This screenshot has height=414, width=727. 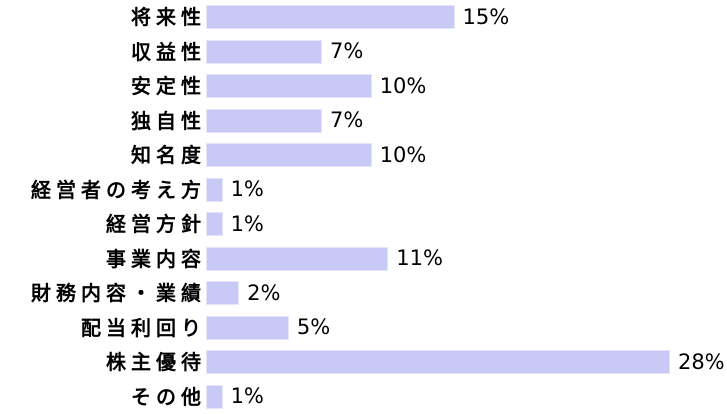 I want to click on value-label: 11%, so click(x=419, y=258).